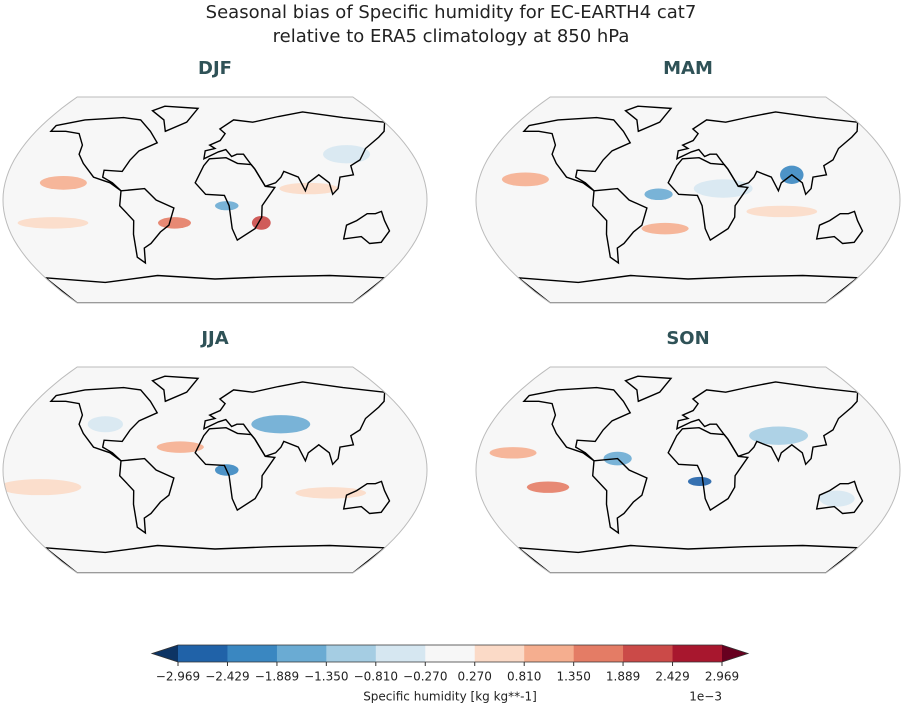  What do you see at coordinates (688, 68) in the screenshot?
I see `panel-title: MAM` at bounding box center [688, 68].